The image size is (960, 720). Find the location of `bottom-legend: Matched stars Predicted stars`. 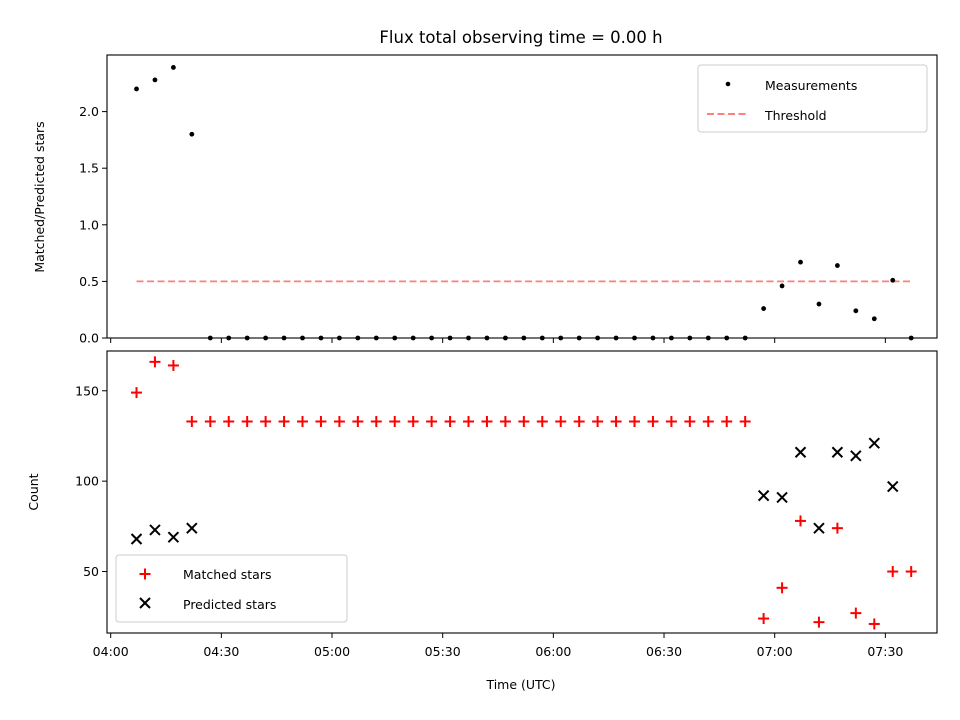

bottom-legend: Matched stars Predicted stars is located at coordinates (231, 588).